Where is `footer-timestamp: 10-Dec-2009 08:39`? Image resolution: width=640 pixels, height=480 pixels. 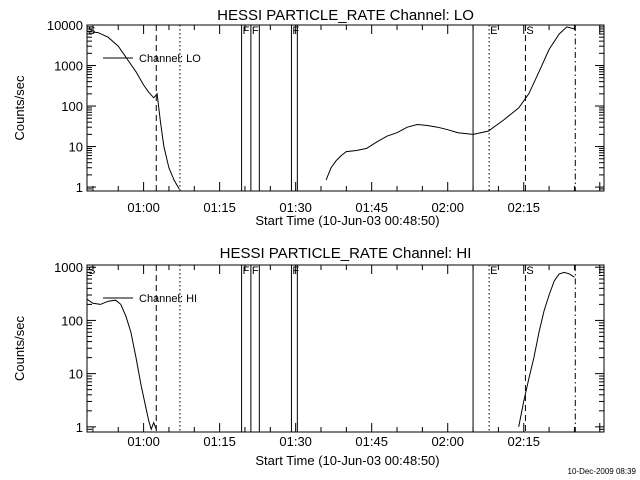 footer-timestamp: 10-Dec-2009 08:39 is located at coordinates (602, 471).